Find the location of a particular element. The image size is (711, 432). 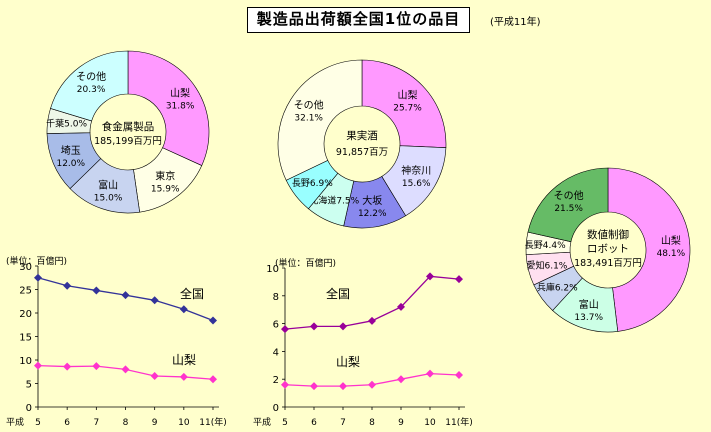

slice-value: 32.1% is located at coordinates (308, 118).